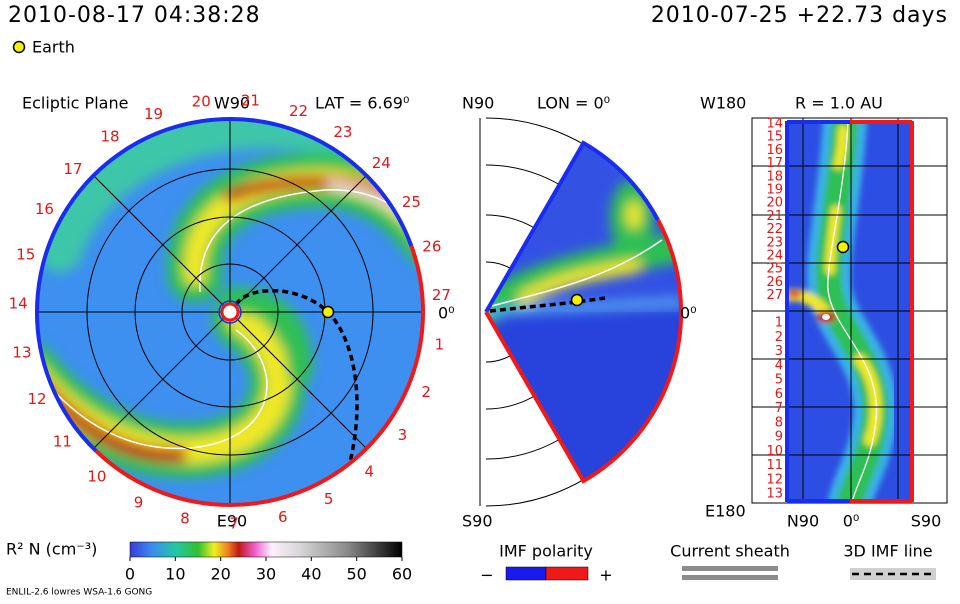 The width and height of the screenshot is (960, 604). What do you see at coordinates (774, 465) in the screenshot?
I see `day-label: 11` at bounding box center [774, 465].